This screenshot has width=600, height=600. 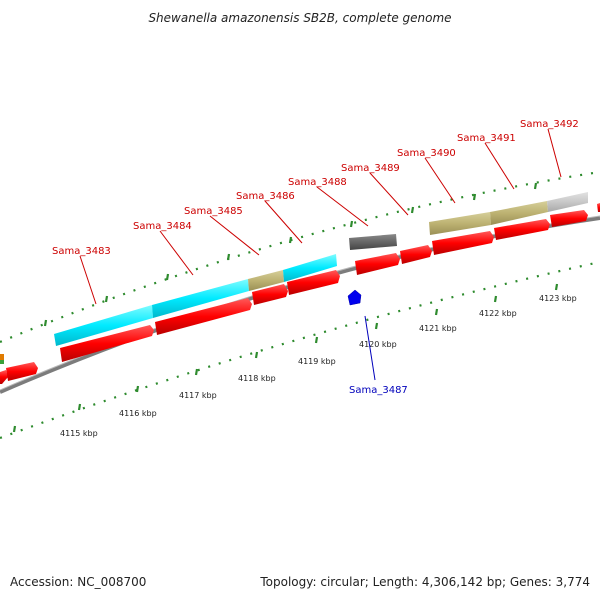 I want to click on scale-label-4119: 4119 kbp, so click(x=317, y=361).